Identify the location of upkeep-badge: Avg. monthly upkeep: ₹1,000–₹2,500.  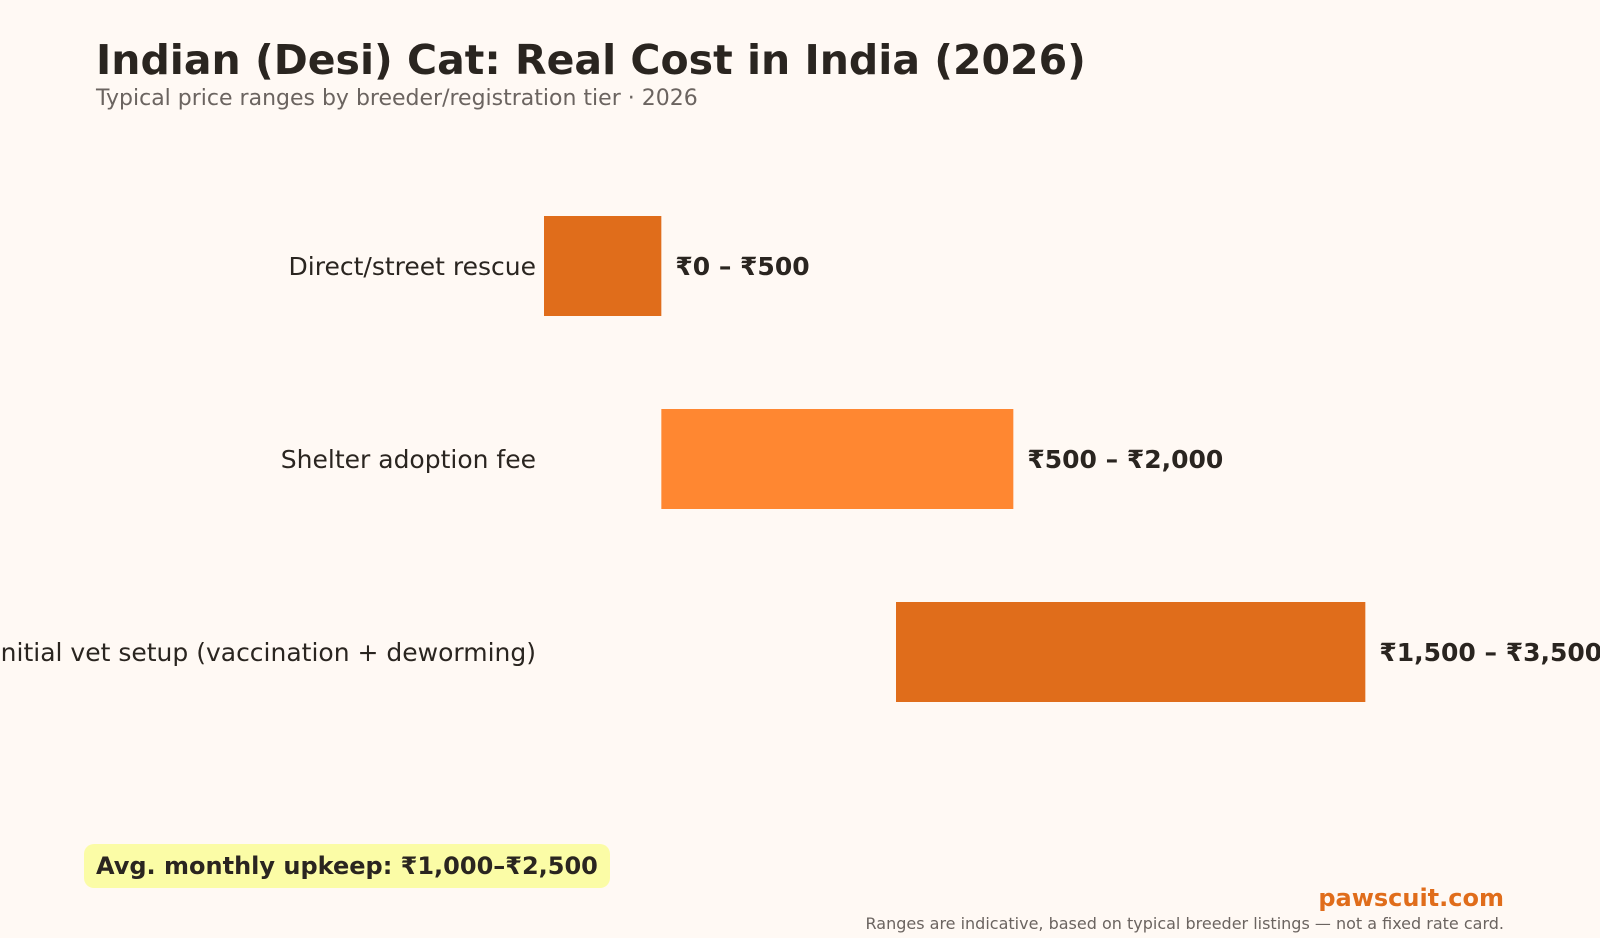
(347, 866).